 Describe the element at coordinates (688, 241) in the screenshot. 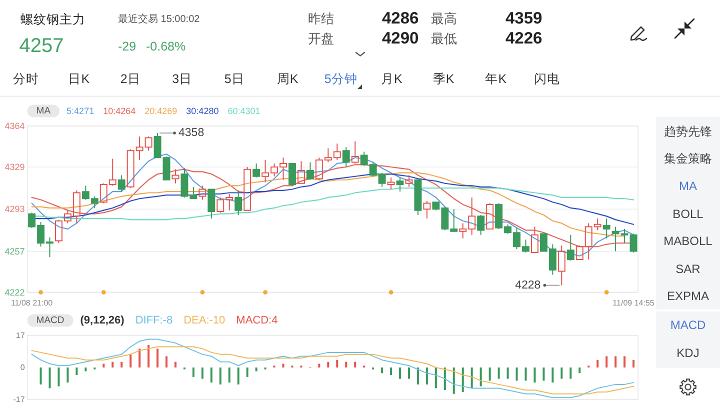

I see `text: MABOLL` at that location.